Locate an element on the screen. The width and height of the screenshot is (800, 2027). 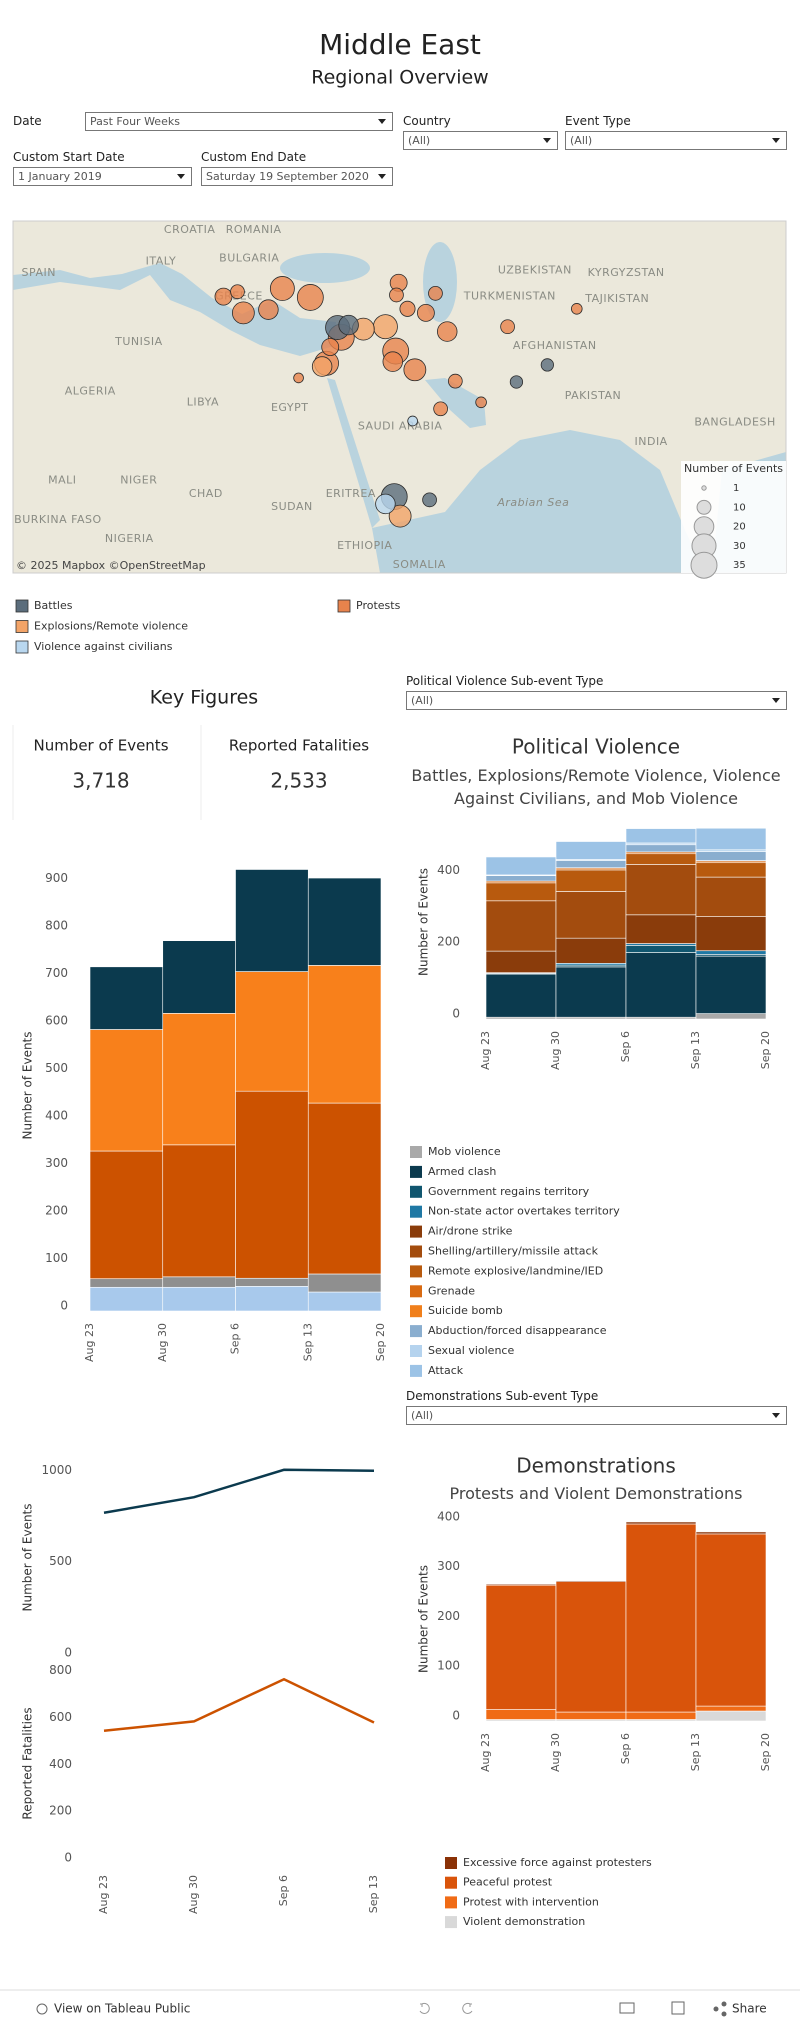
legend-label: Sexual violence is located at coordinates (471, 1350).